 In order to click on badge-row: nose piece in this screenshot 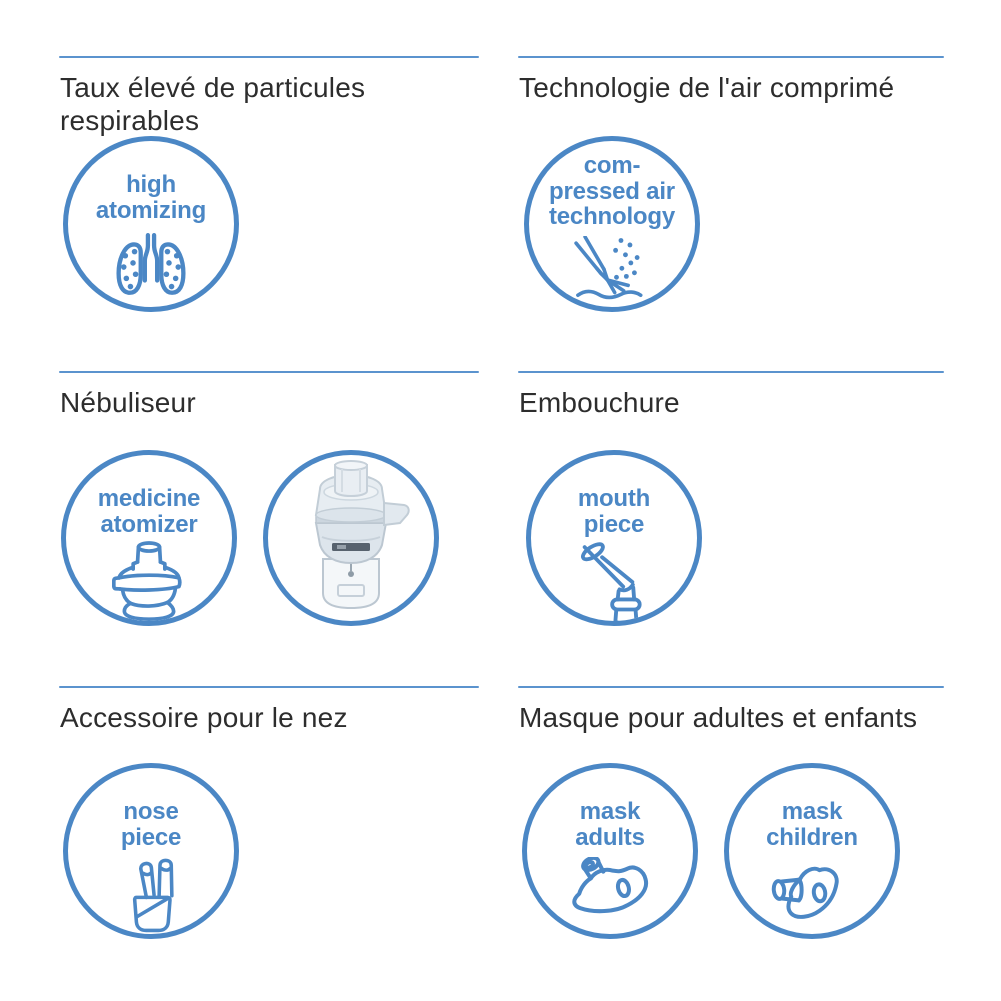, I will do `click(151, 851)`.